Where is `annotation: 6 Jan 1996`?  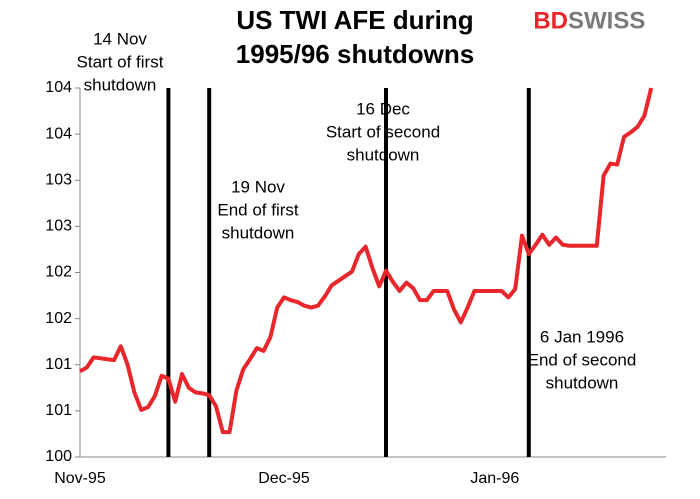 annotation: 6 Jan 1996 is located at coordinates (582, 336).